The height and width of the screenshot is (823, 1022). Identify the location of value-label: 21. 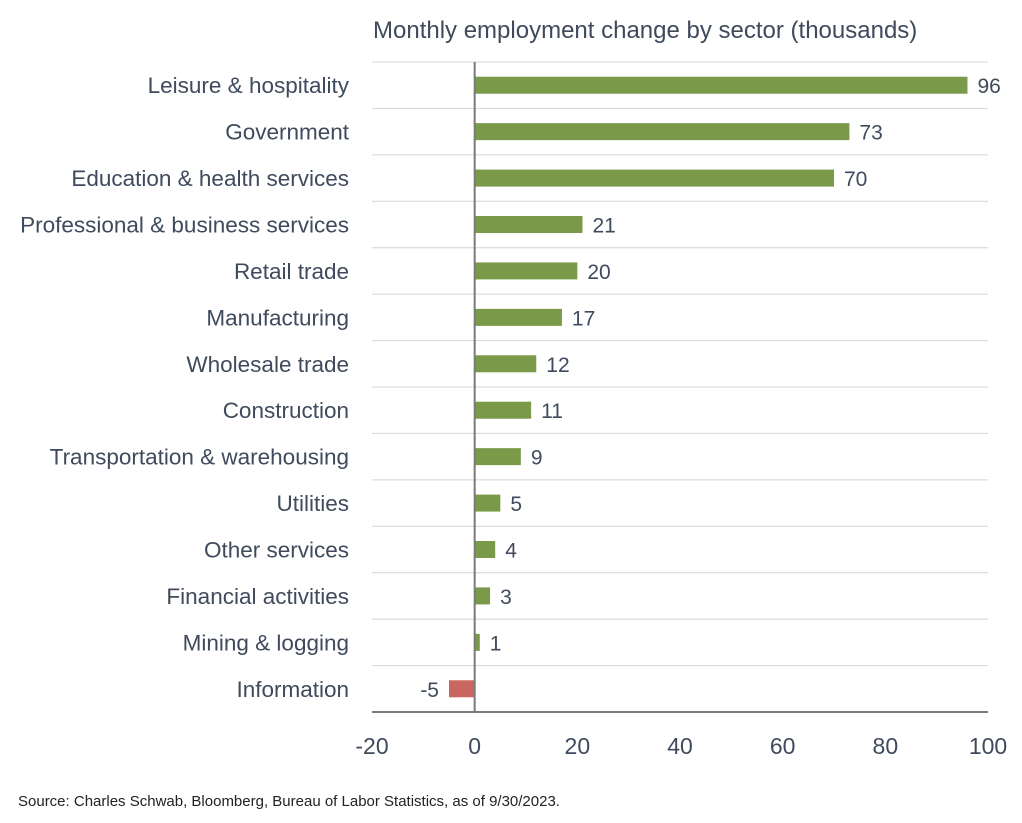
(603, 226).